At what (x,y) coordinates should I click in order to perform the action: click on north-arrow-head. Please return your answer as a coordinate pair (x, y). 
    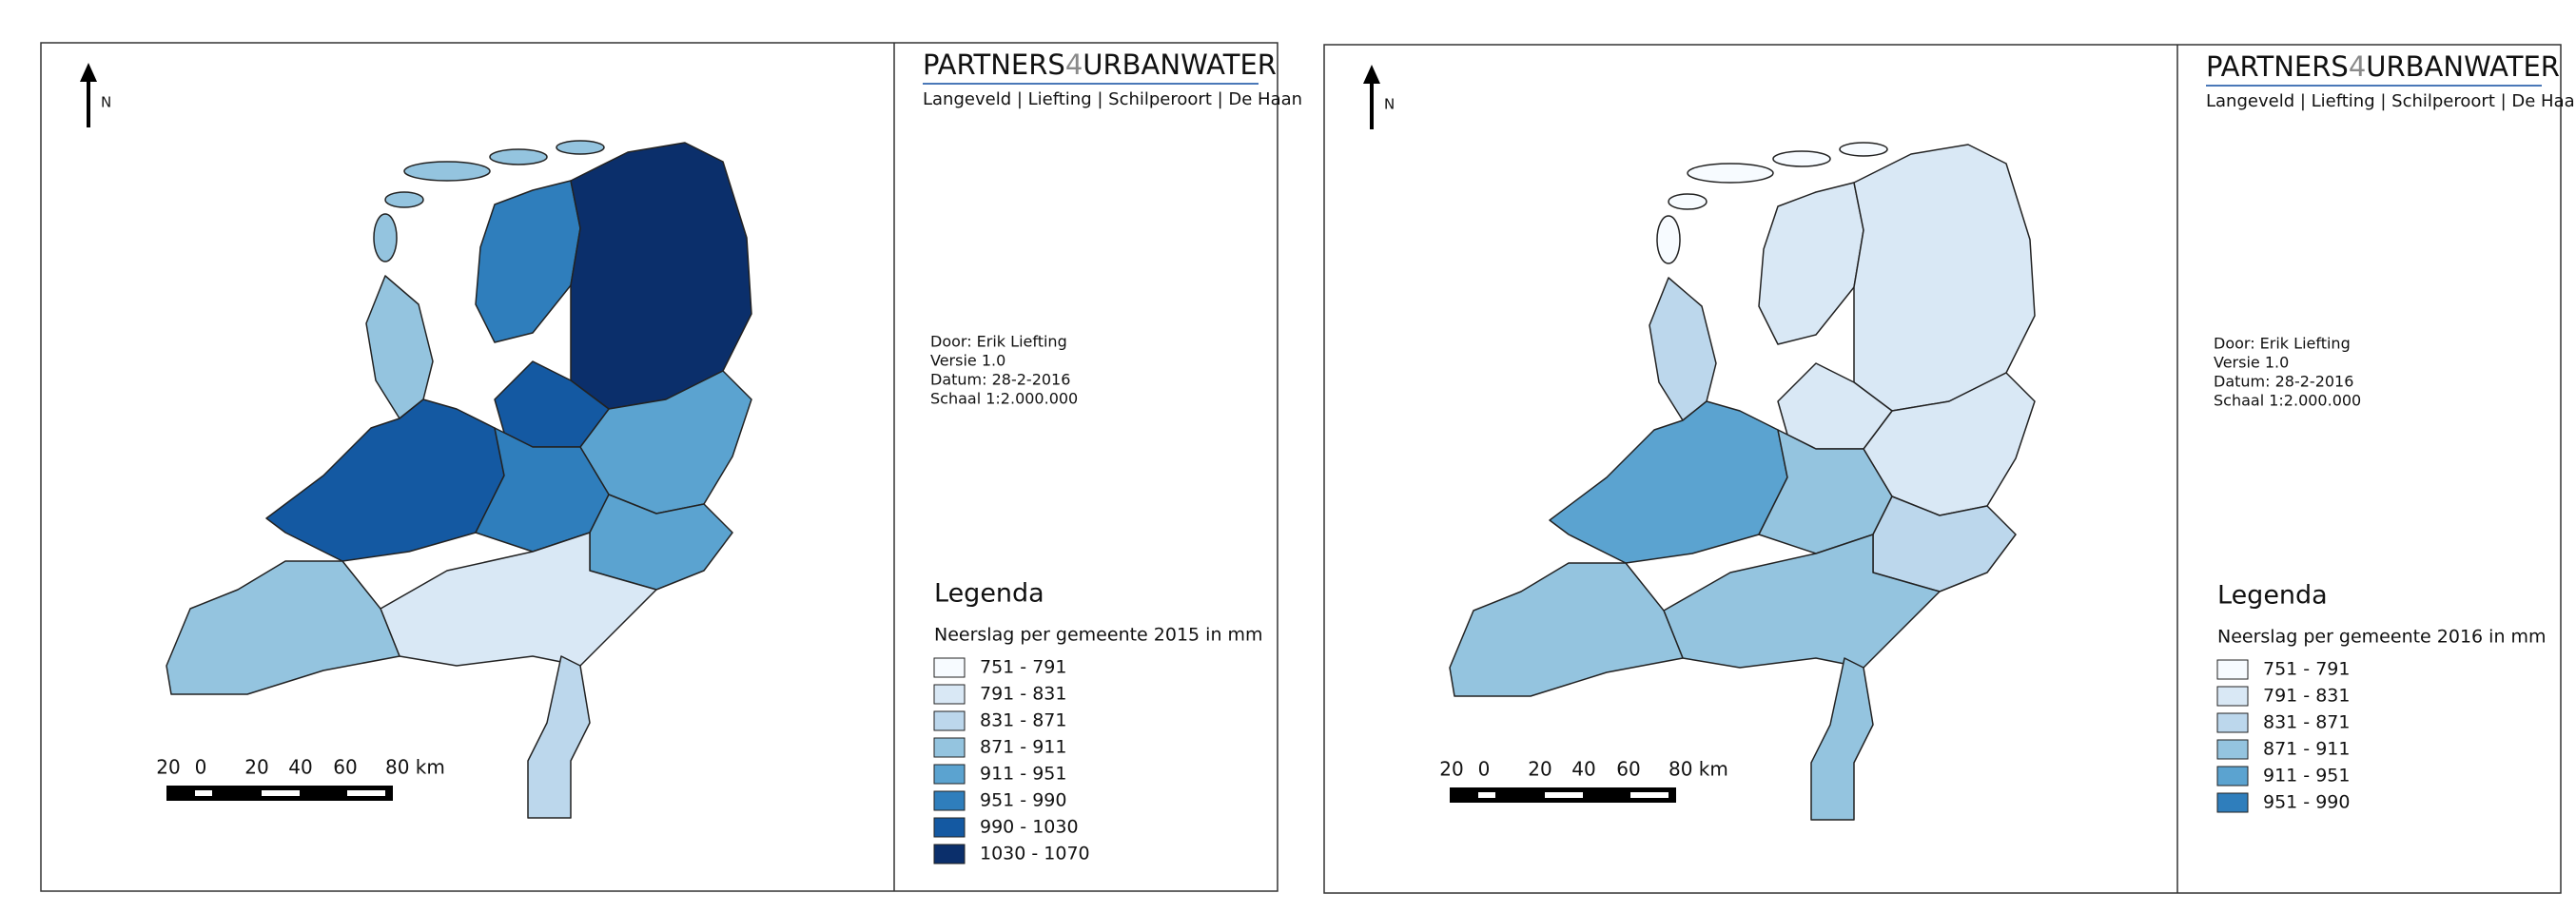
    Looking at the image, I should click on (1371, 75).